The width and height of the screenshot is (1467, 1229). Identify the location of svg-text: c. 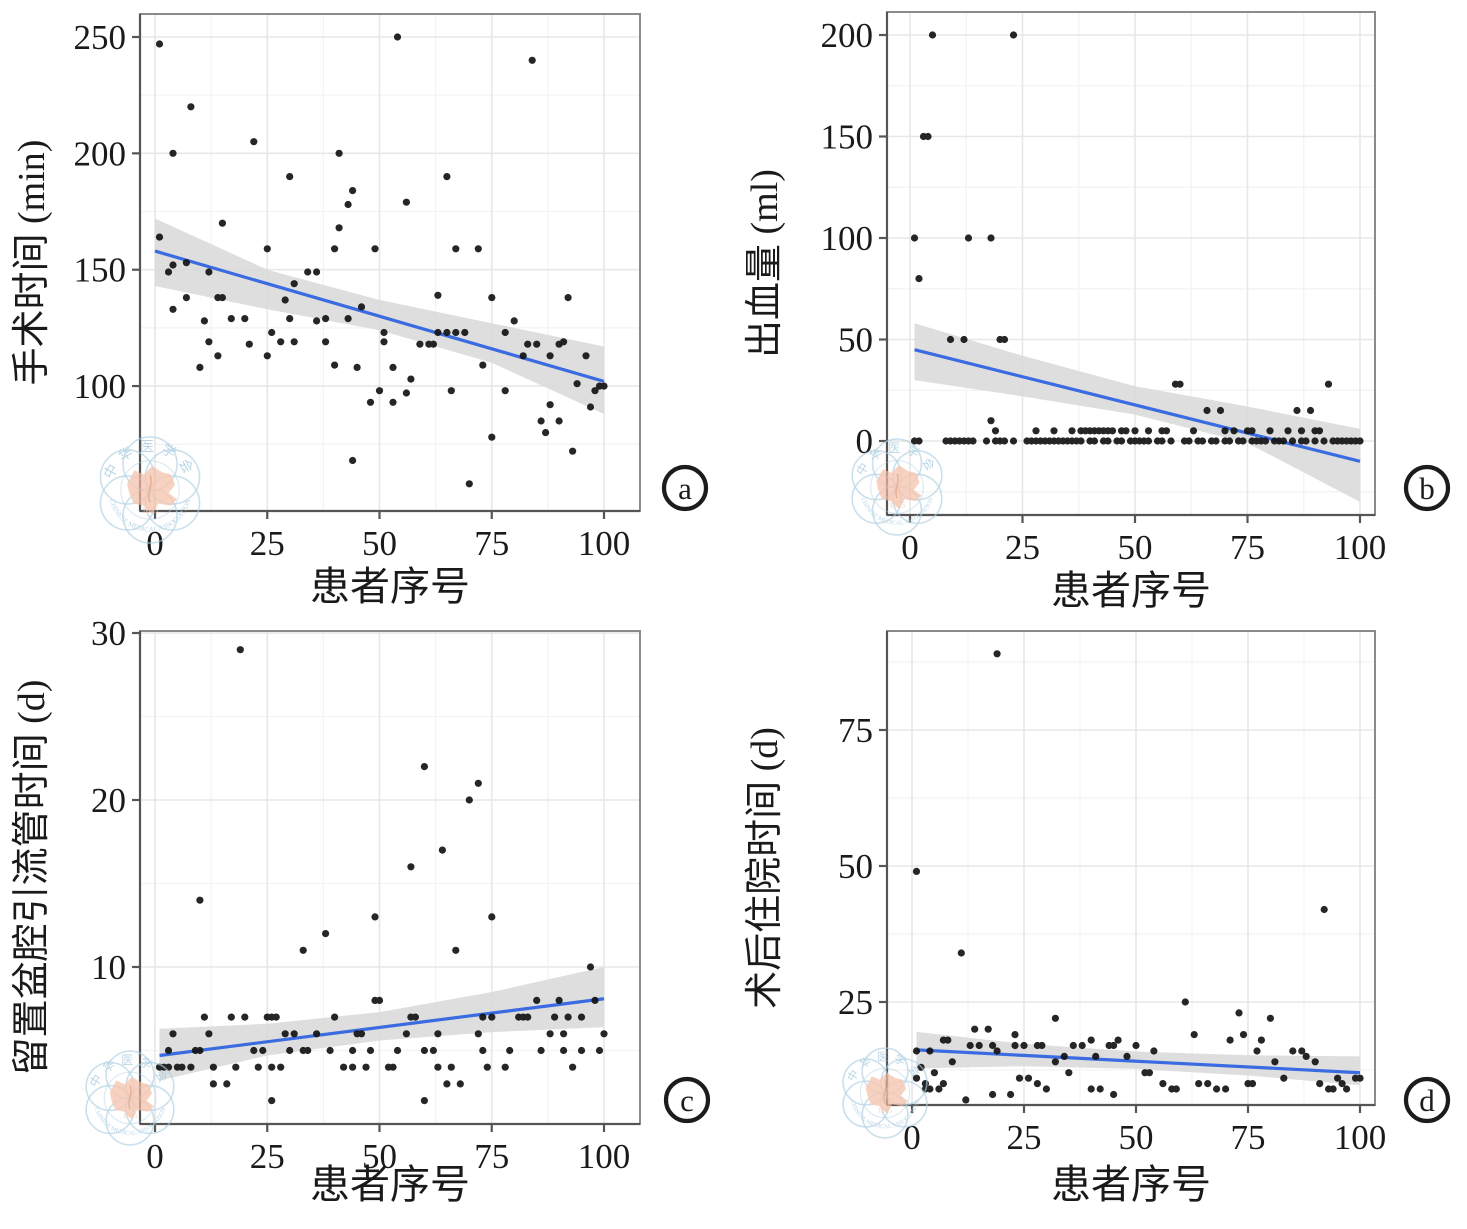
(687, 1100).